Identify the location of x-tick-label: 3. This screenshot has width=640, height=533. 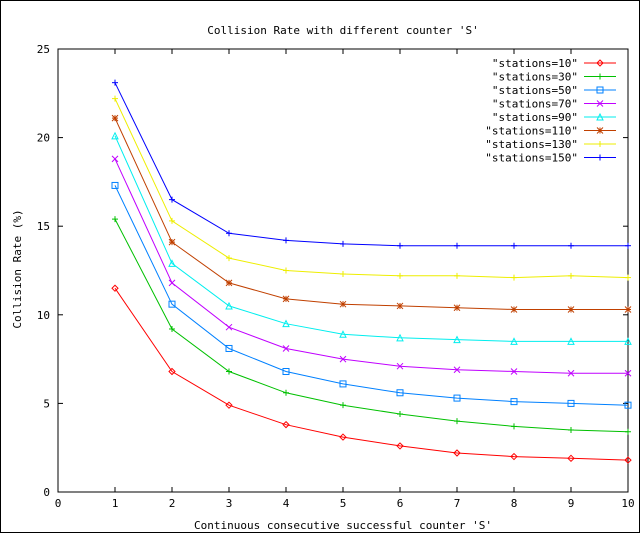
(229, 503).